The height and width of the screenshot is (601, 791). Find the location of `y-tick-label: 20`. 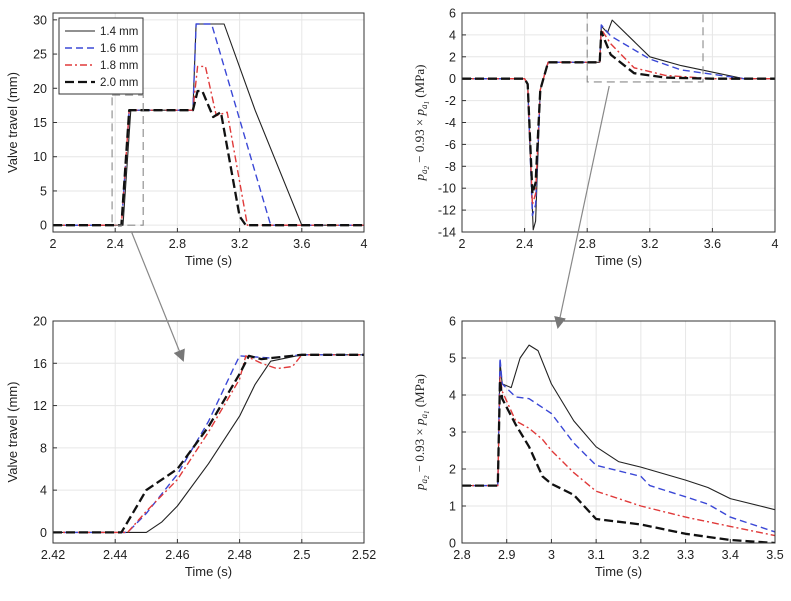

y-tick-label: 20 is located at coordinates (40, 322).